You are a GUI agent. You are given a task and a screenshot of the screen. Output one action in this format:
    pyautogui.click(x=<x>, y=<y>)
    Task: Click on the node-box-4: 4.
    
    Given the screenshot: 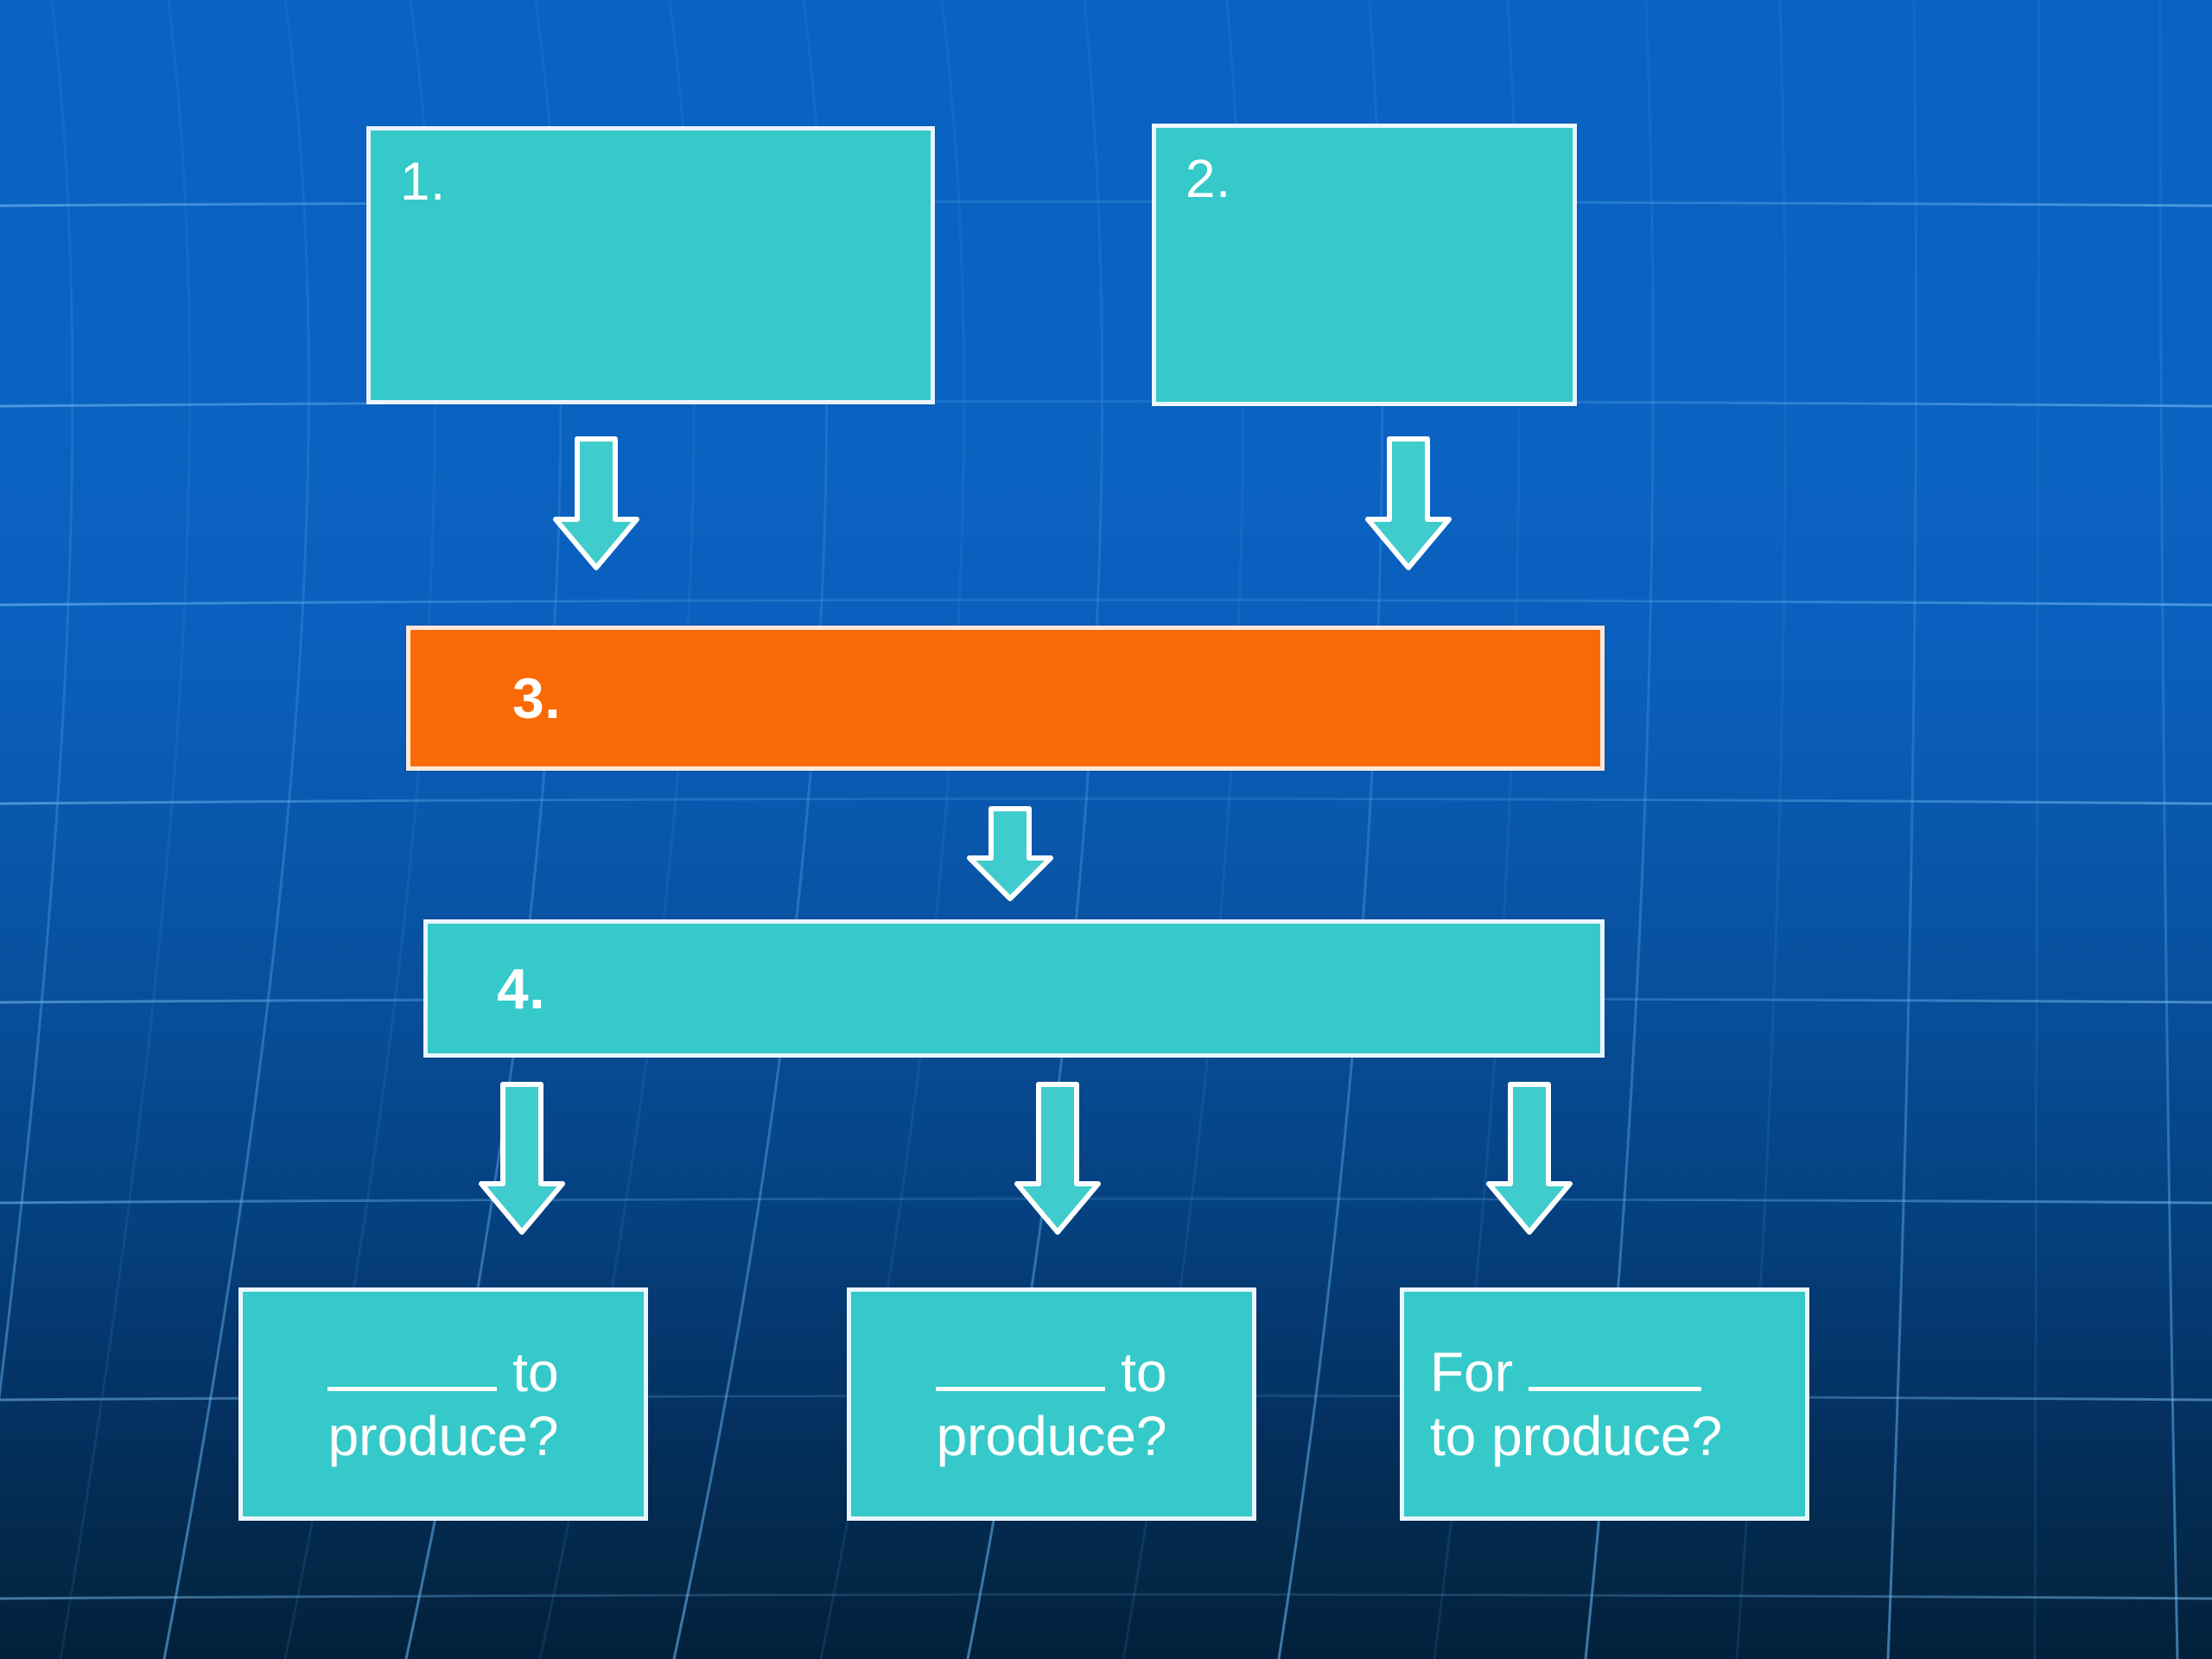 What is the action you would take?
    pyautogui.click(x=1014, y=988)
    